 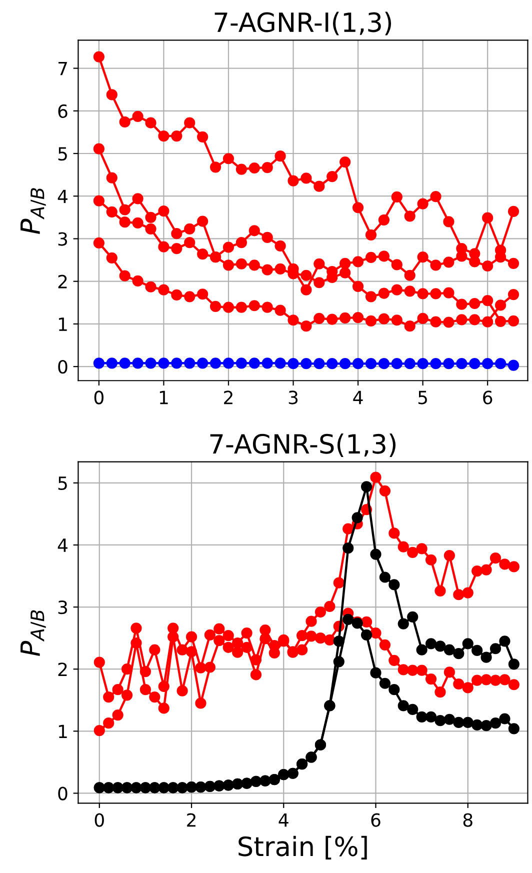 What do you see at coordinates (303, 24) in the screenshot?
I see `chart-title: 7-AGNR-I(1,3)` at bounding box center [303, 24].